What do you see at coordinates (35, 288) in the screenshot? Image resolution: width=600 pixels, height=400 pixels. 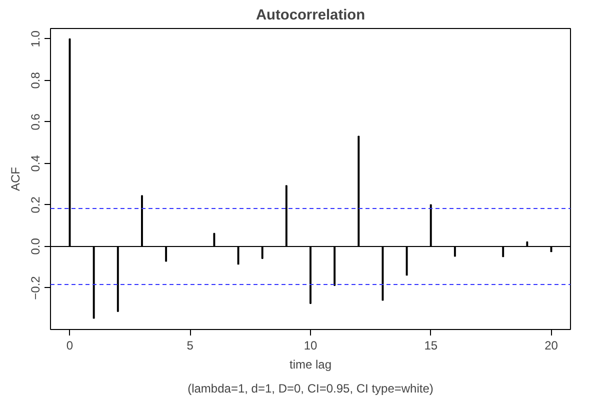 I see `y-tick-label: −0.2` at bounding box center [35, 288].